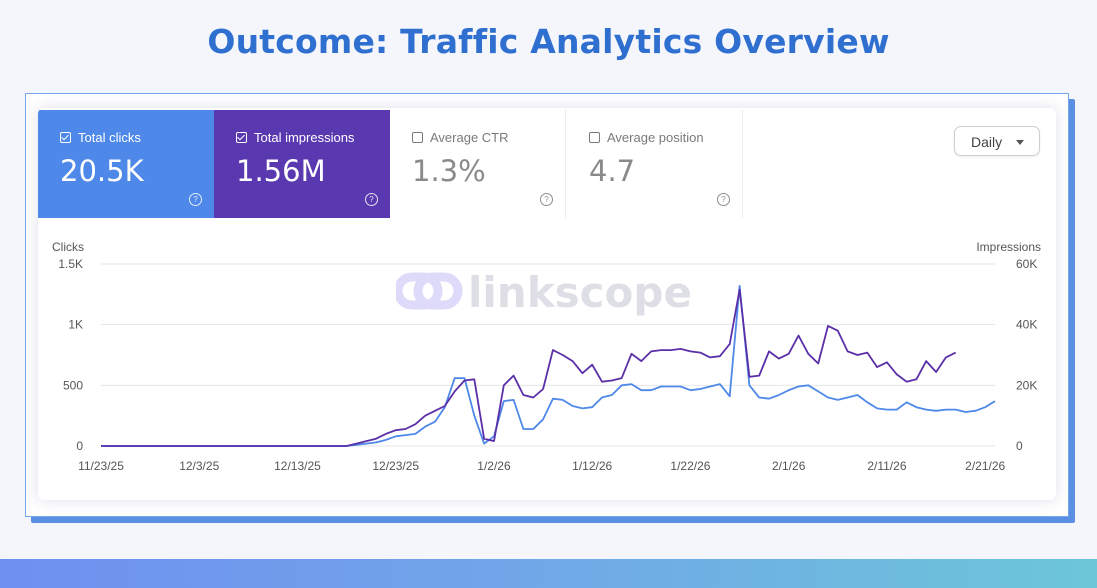  I want to click on x-tick-label: 1/12/26, so click(592, 466).